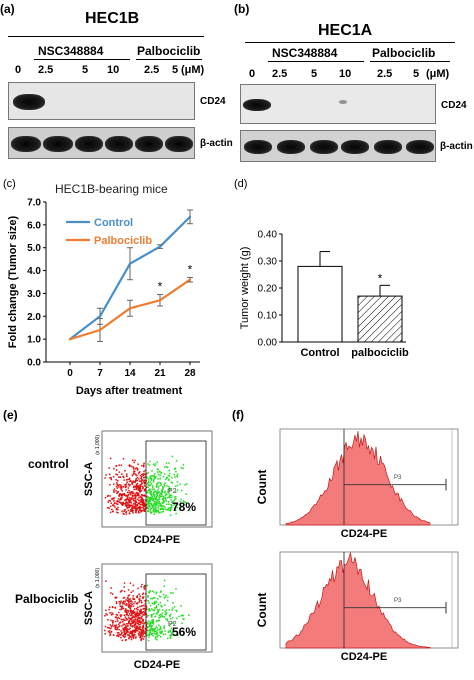 The image size is (474, 680). I want to click on x-tick-label: 0, so click(70, 373).